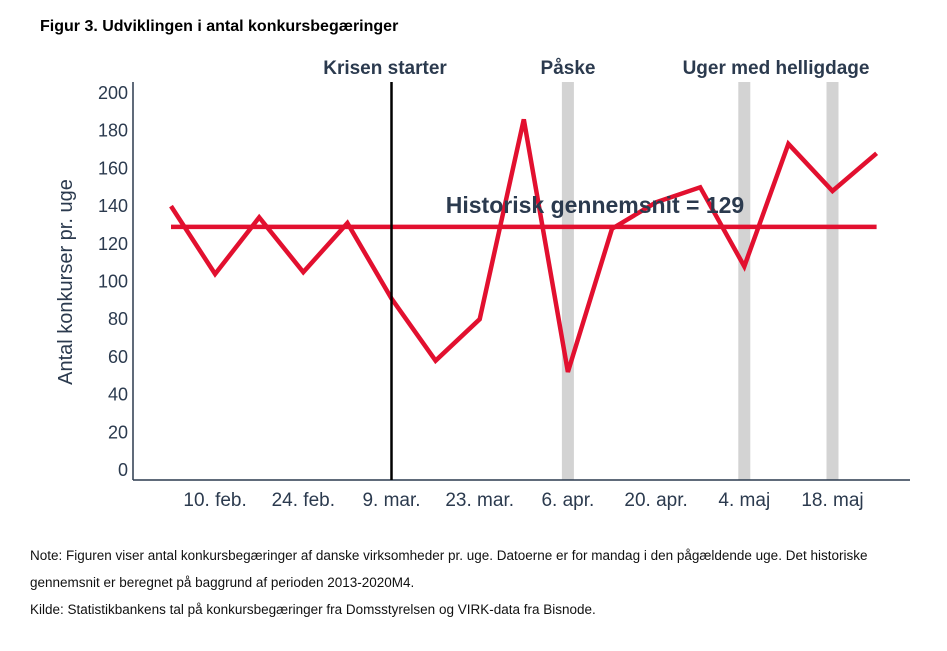 The image size is (947, 651). What do you see at coordinates (595, 205) in the screenshot?
I see `average-label: Historisk gennemsnit = 129` at bounding box center [595, 205].